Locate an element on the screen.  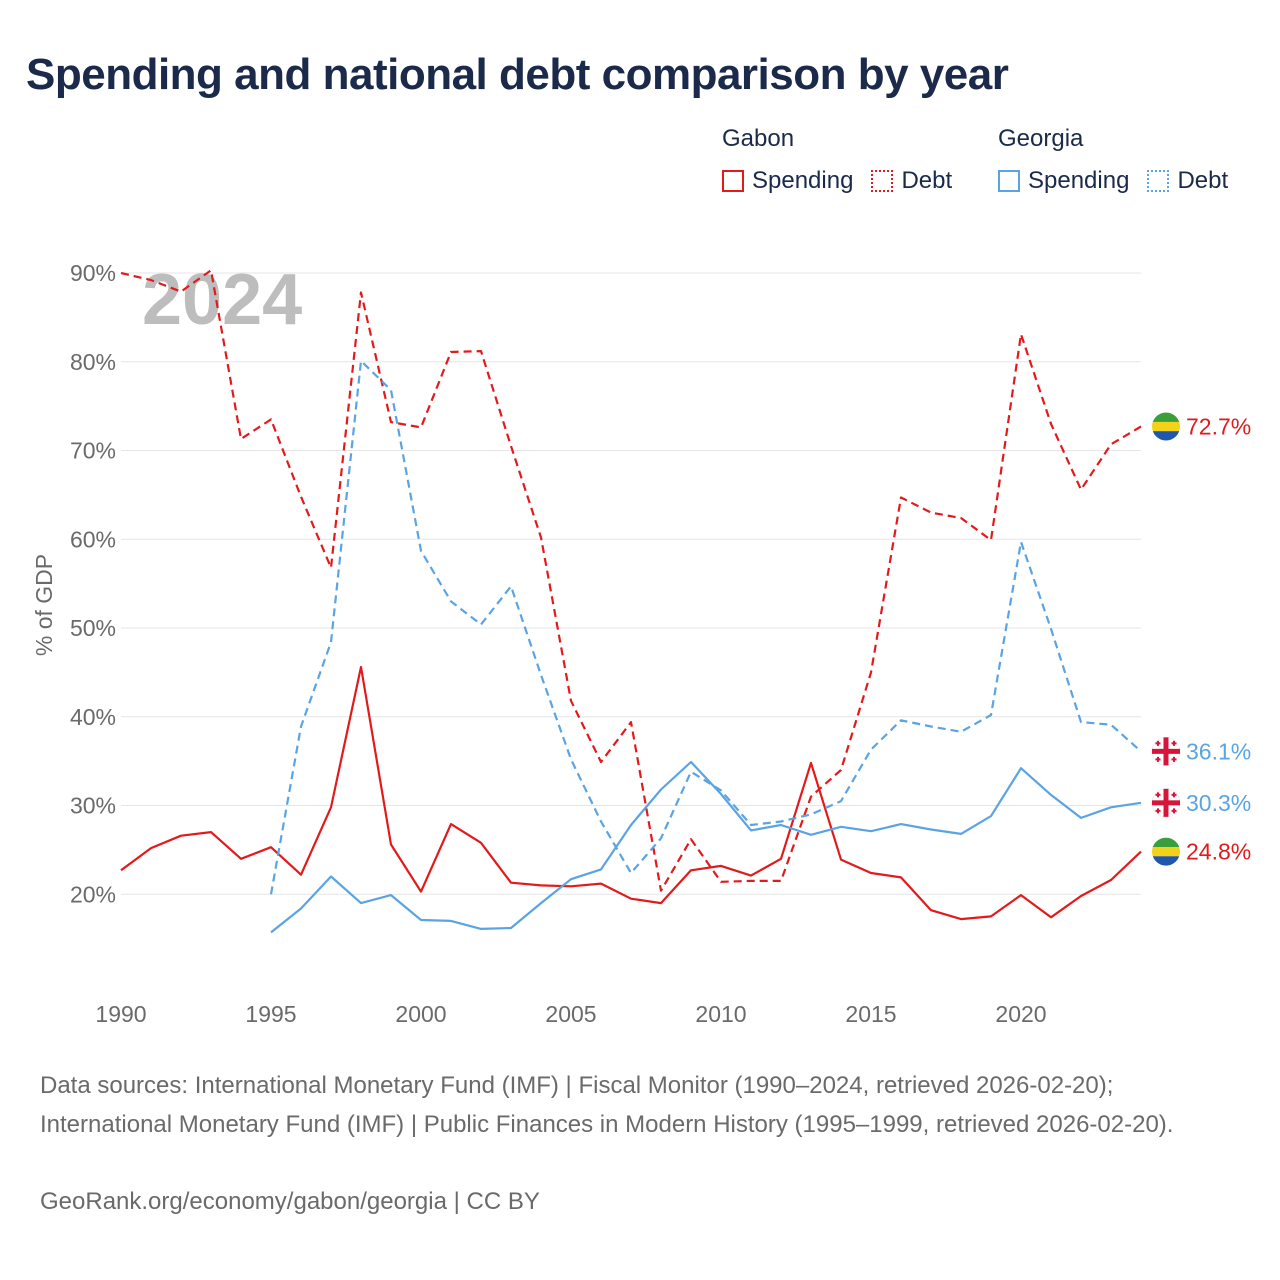
legend-georgia: Georgia Spending Debt is located at coordinates (1122, 160).